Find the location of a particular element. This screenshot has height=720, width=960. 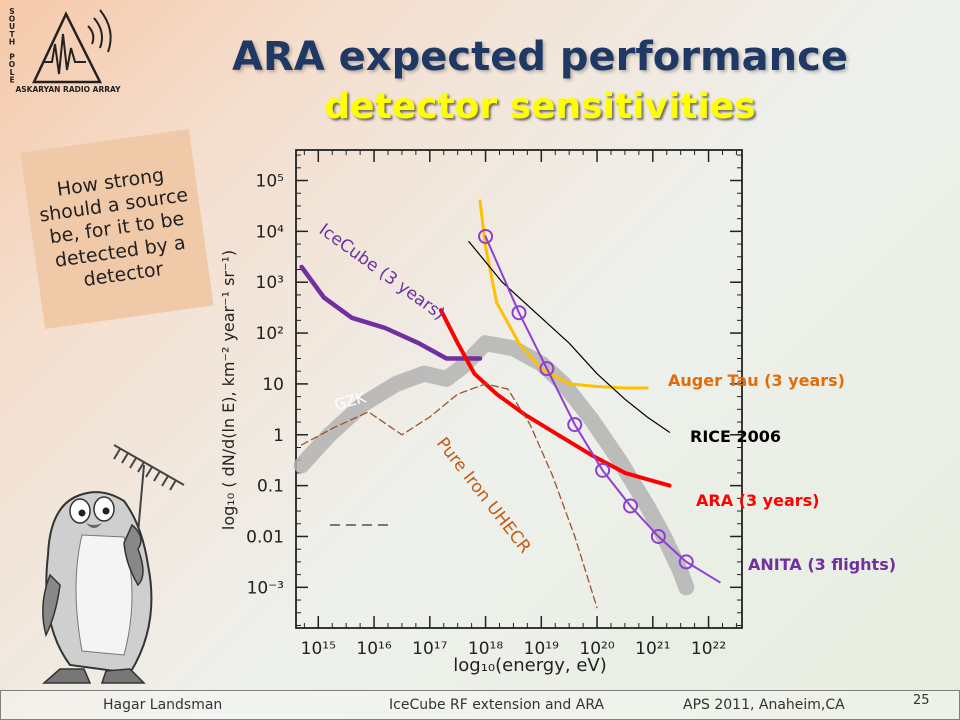

x-tick-labels: 10¹⁵ 10¹⁶ 10¹⁷ 10¹⁸ 10¹⁹ 10²⁰ 10²¹ 10²² is located at coordinates (514, 649).